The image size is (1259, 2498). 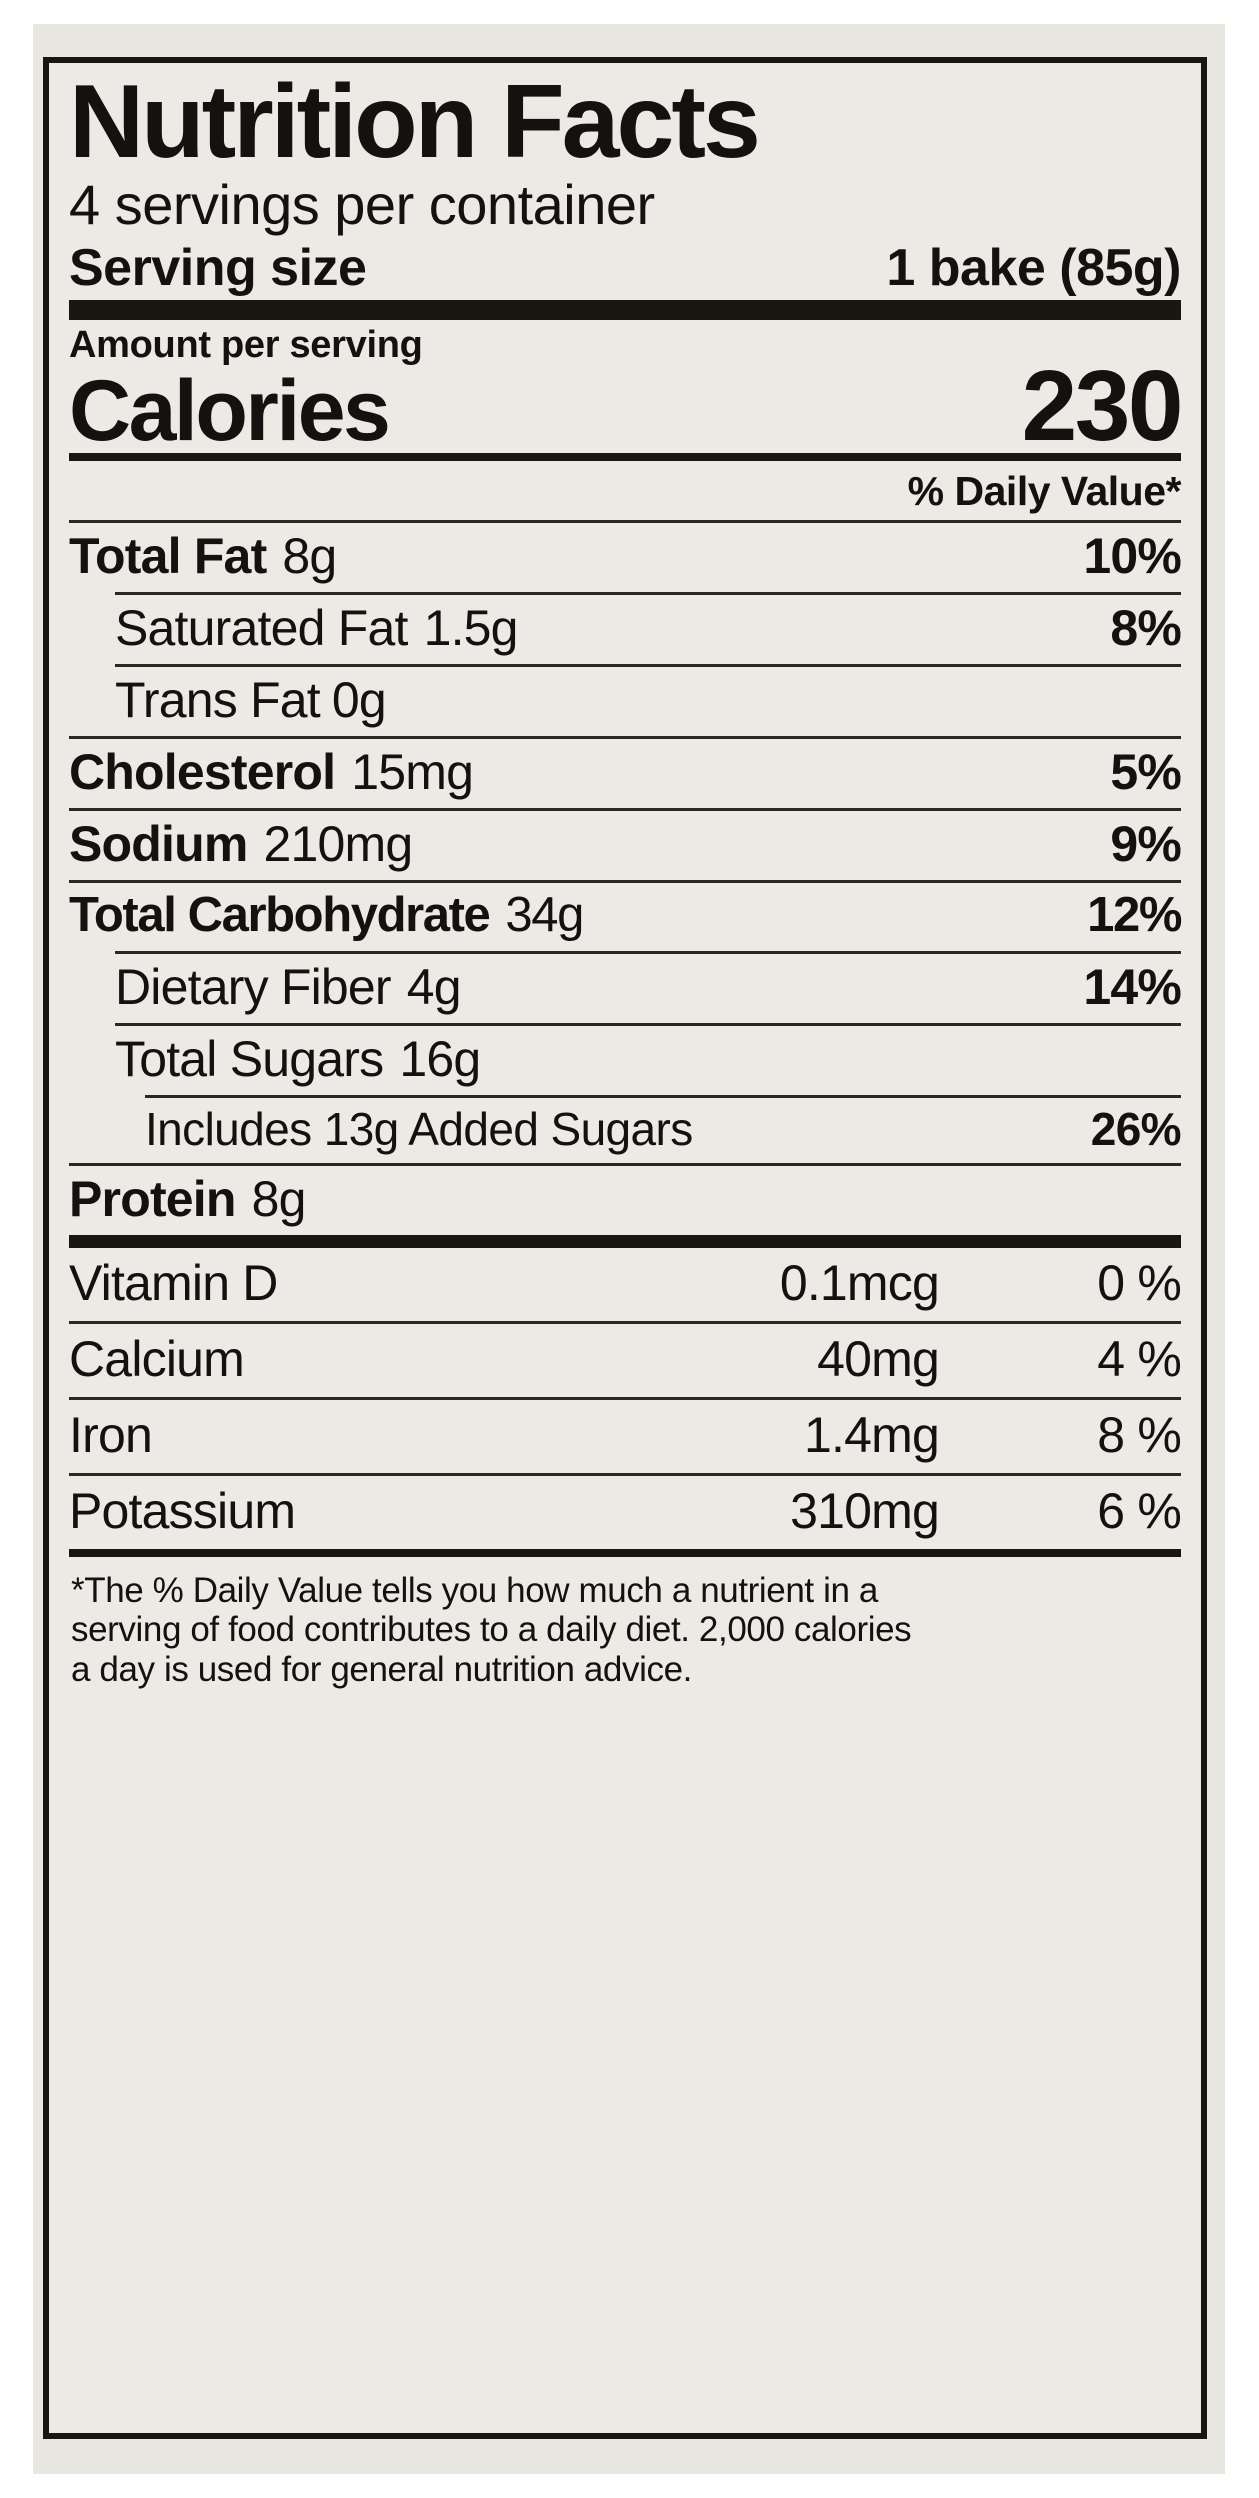 I want to click on amount-per-serving-label: Amount per serving, so click(x=246, y=345).